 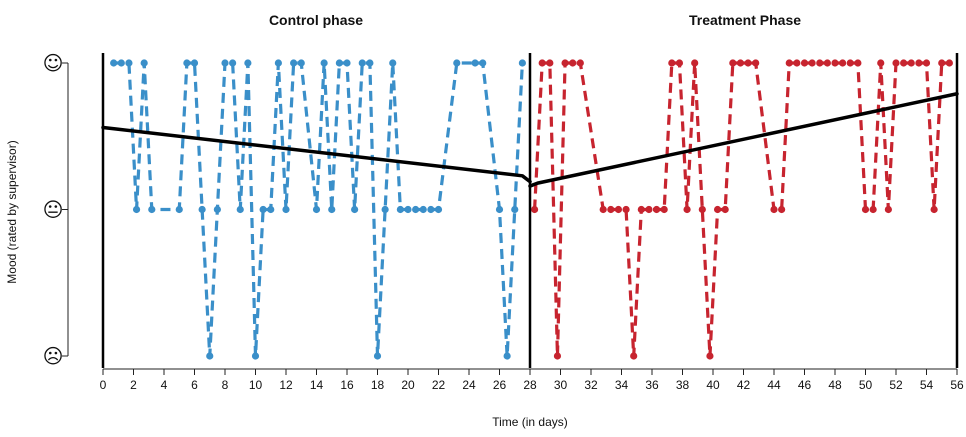 I want to click on y-axis: ☺ 😐 ☹, so click(x=56, y=209).